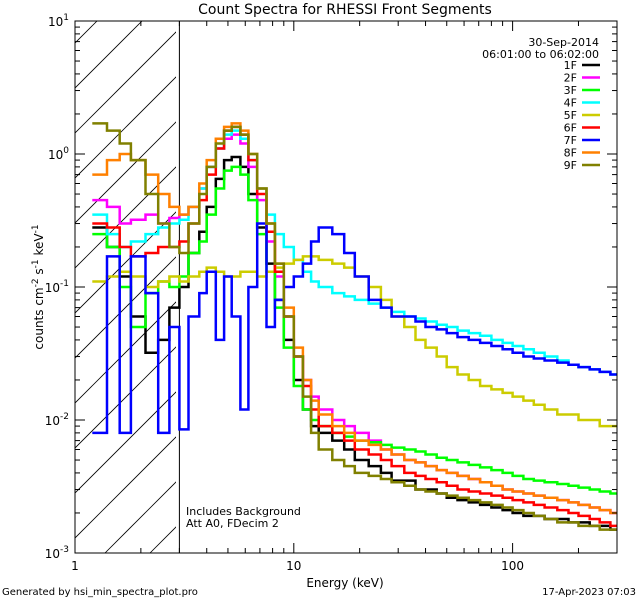 This screenshot has width=640, height=600. Describe the element at coordinates (570, 140) in the screenshot. I see `legend-label-7F: 7F` at that location.